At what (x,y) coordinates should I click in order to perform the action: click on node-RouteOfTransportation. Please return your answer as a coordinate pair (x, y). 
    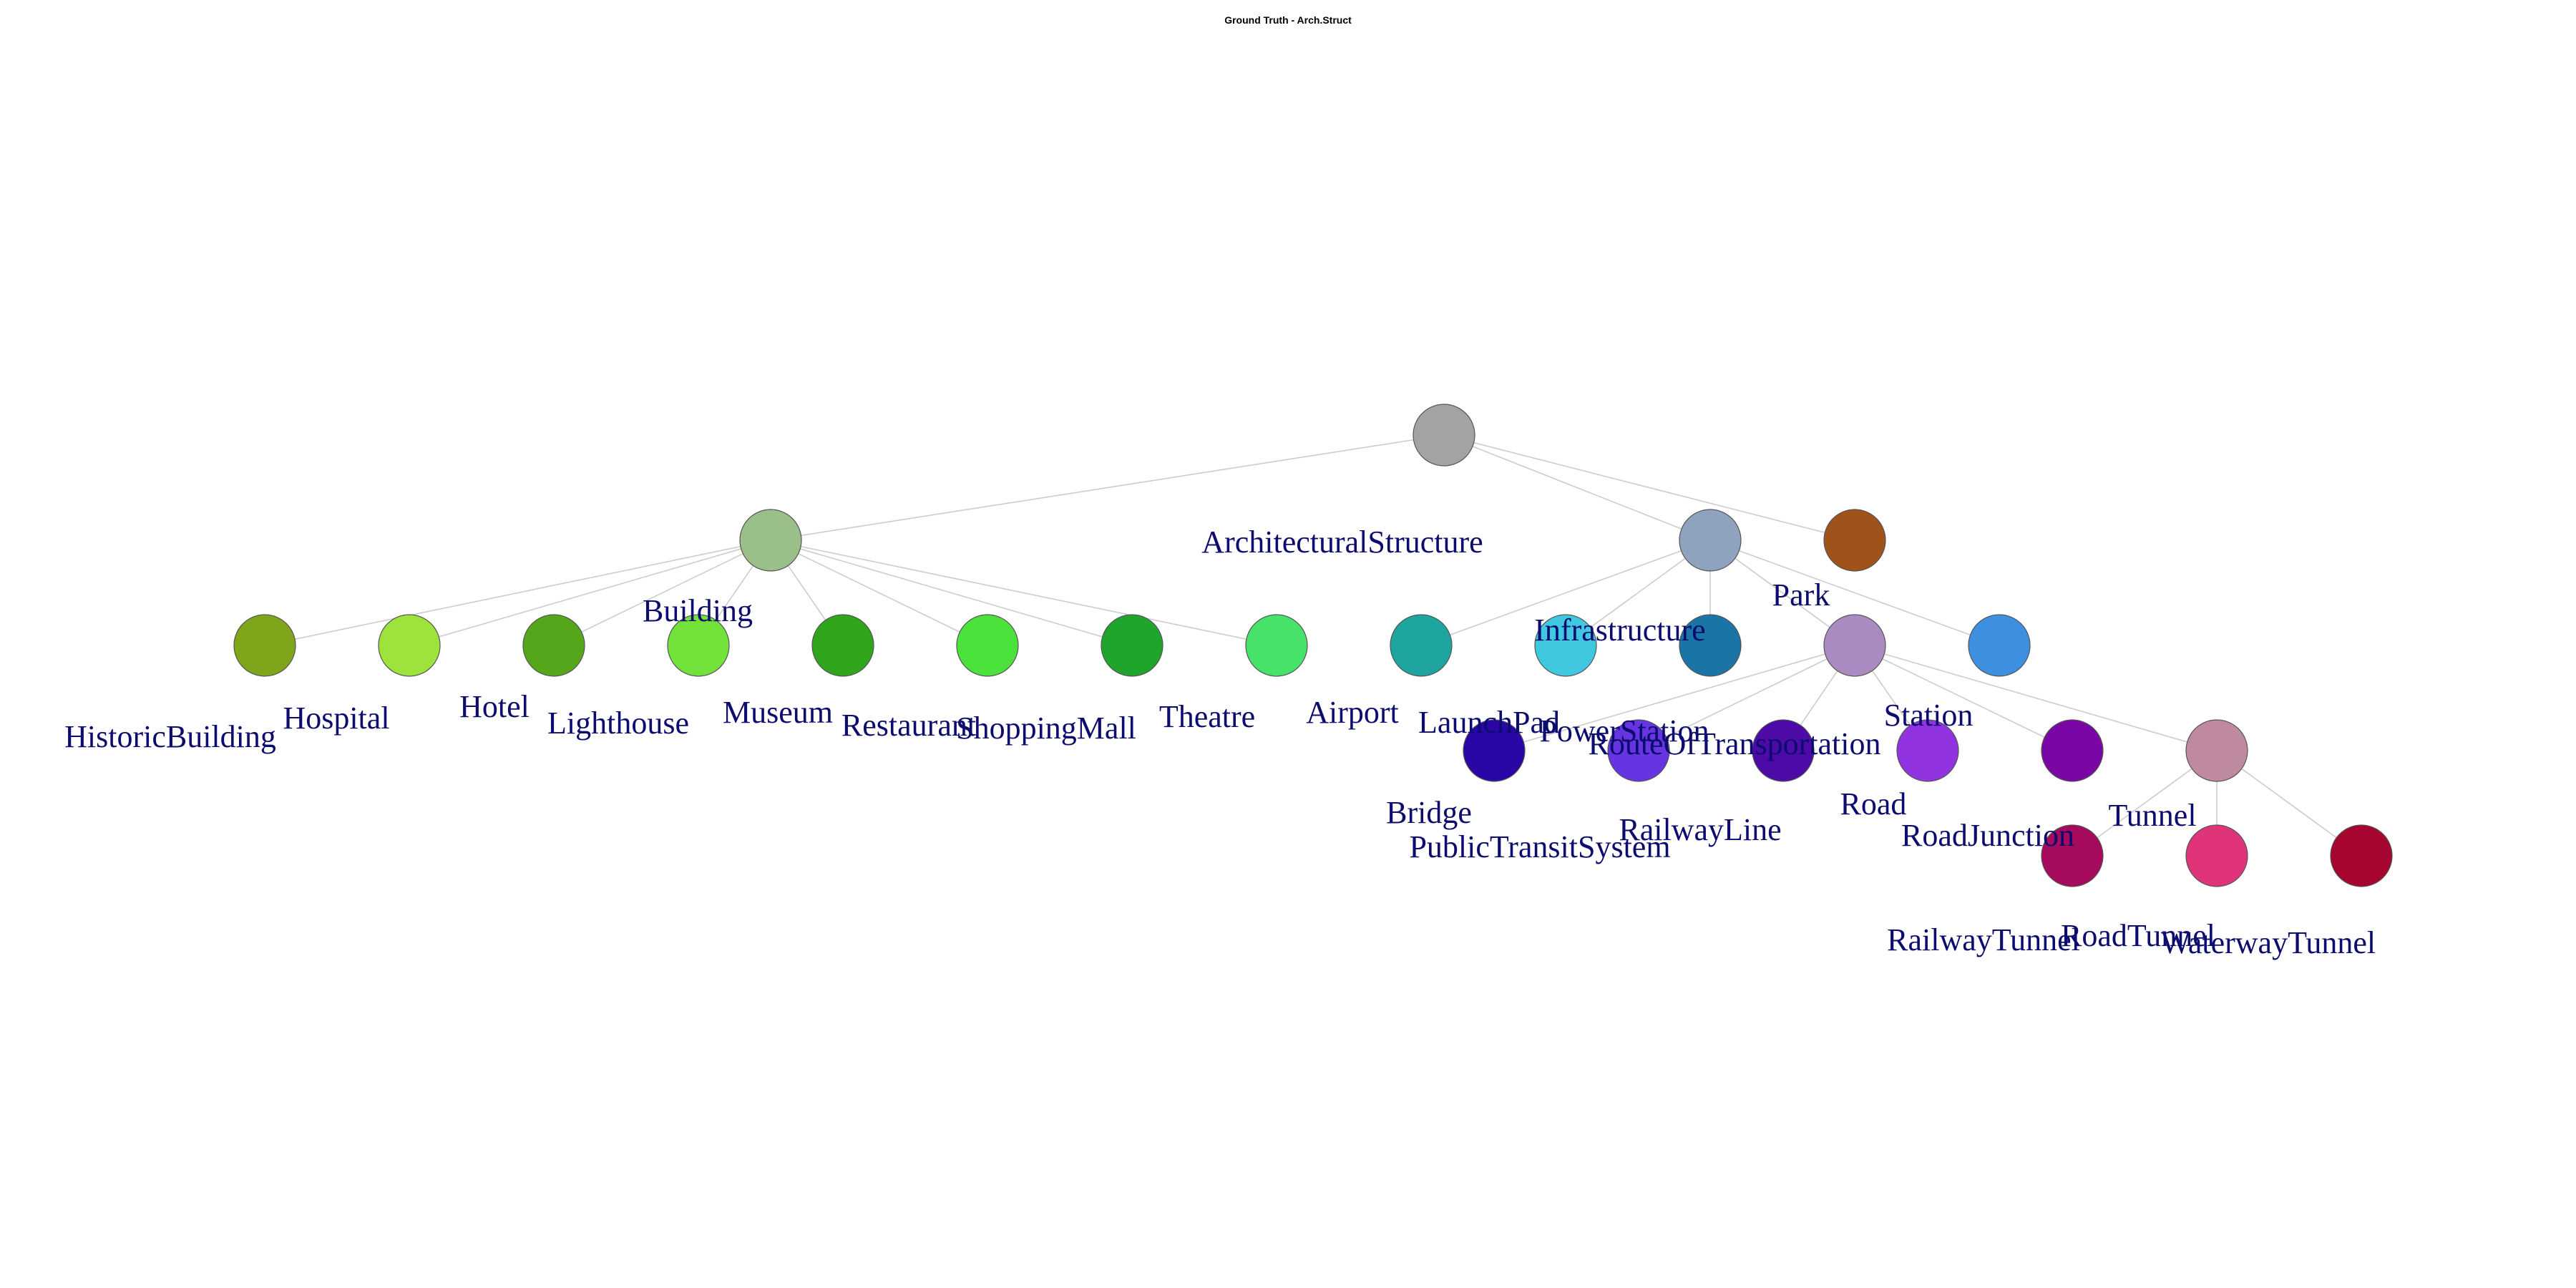
    Looking at the image, I should click on (1854, 645).